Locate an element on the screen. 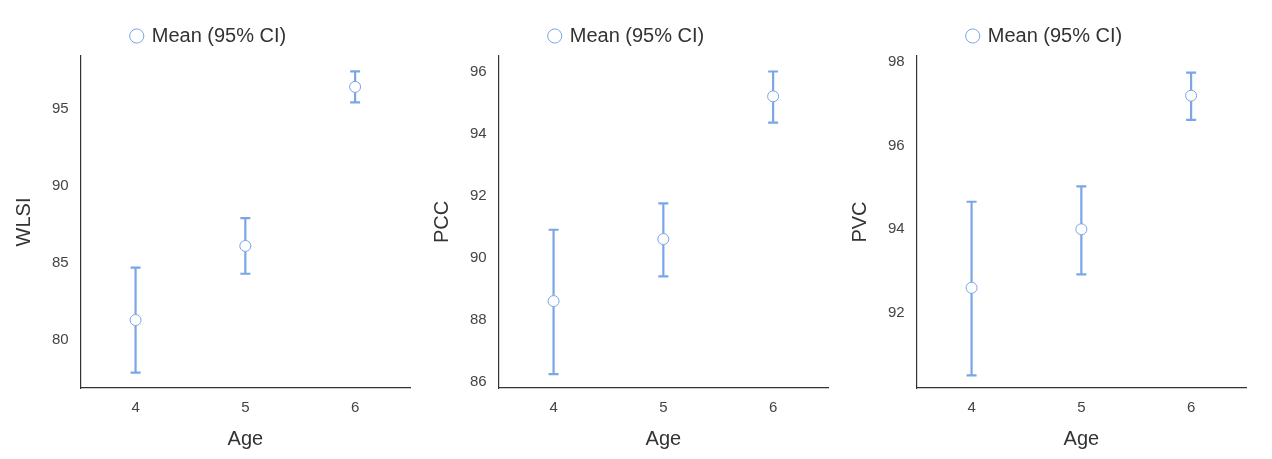 The height and width of the screenshot is (459, 1272). y-tick-label: 98 is located at coordinates (896, 61).